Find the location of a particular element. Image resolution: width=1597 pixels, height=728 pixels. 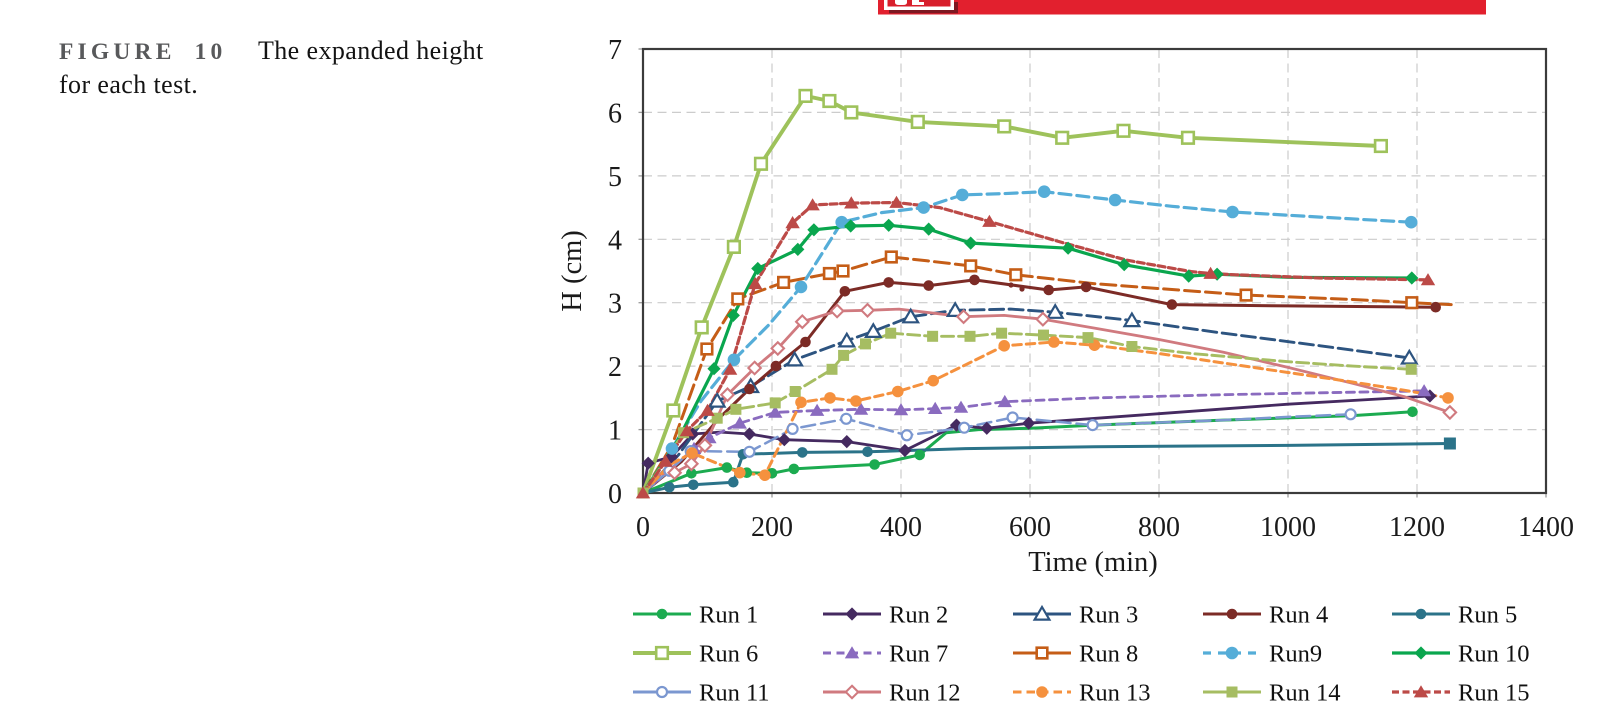

svg-text: Run 1 is located at coordinates (728, 615).